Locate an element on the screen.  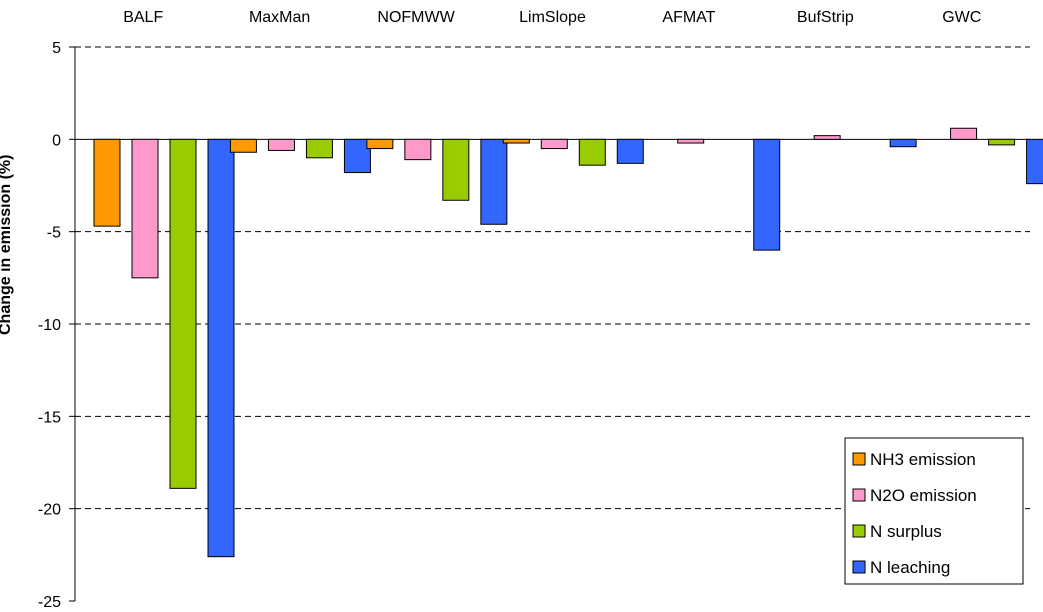
category-label: BALF is located at coordinates (143, 17).